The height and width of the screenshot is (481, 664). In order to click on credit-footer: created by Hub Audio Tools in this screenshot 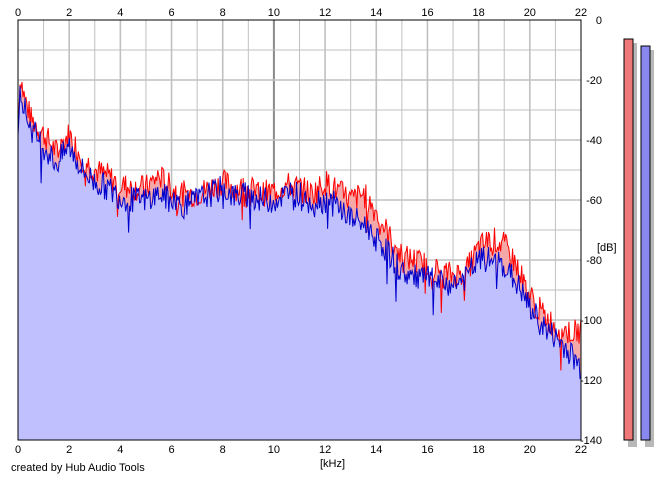, I will do `click(78, 468)`.